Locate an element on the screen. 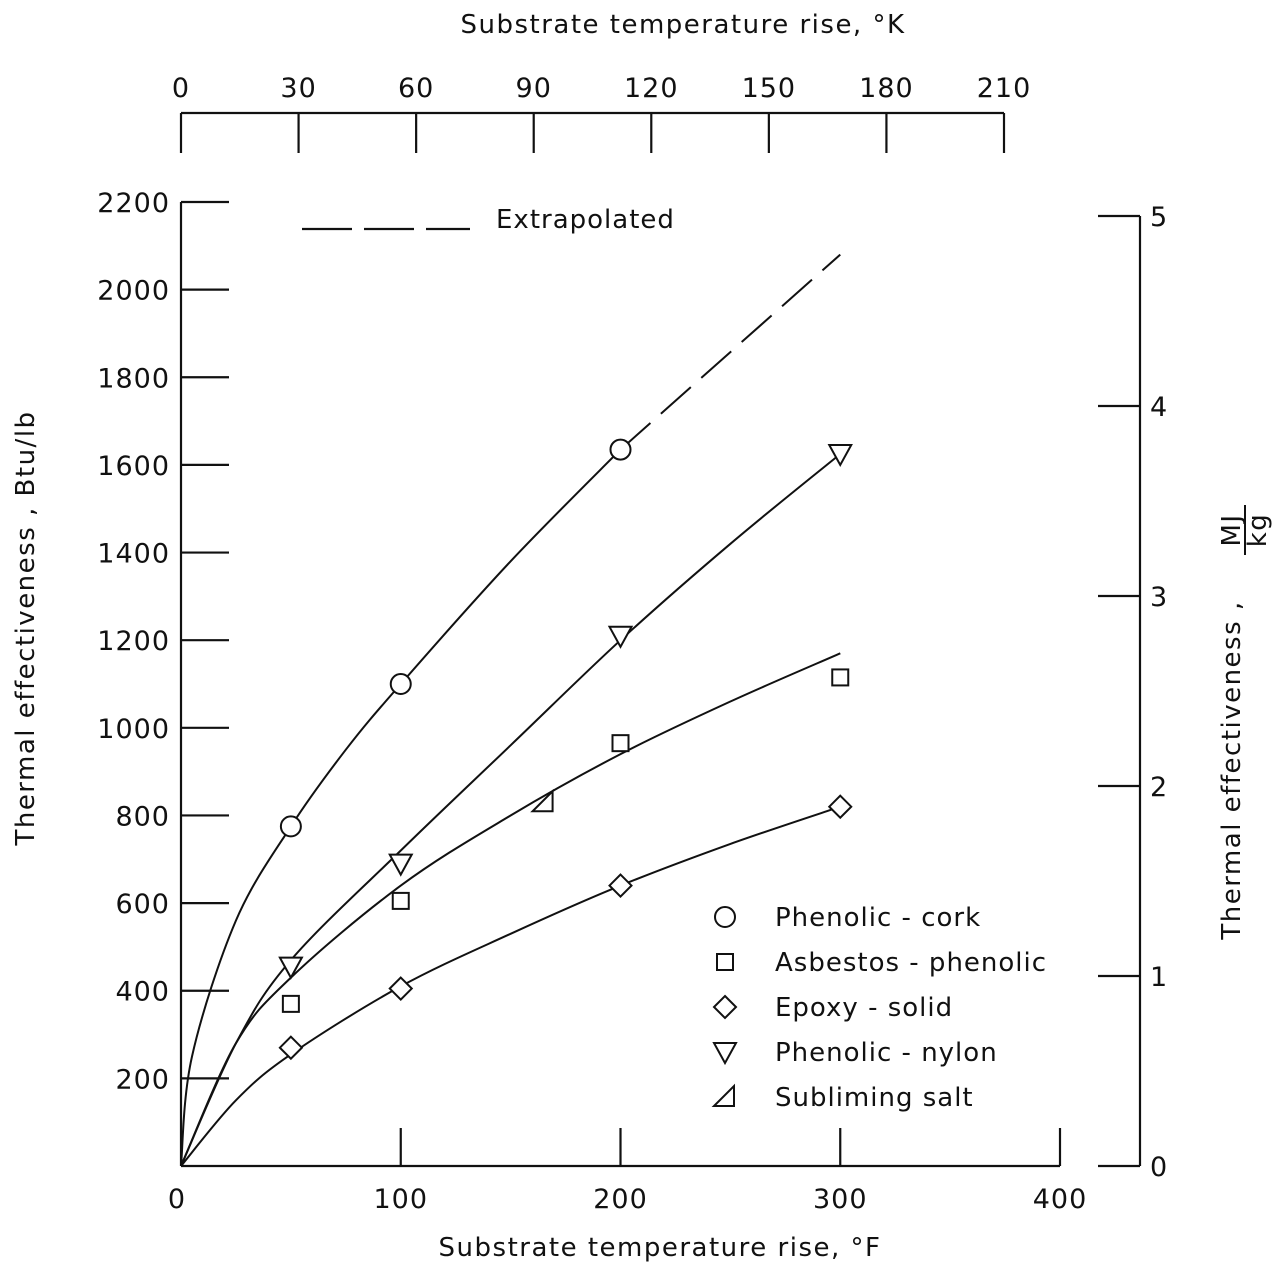 Image resolution: width=1273 pixels, height=1279 pixels. y2-tick-label: 2 is located at coordinates (1159, 787).